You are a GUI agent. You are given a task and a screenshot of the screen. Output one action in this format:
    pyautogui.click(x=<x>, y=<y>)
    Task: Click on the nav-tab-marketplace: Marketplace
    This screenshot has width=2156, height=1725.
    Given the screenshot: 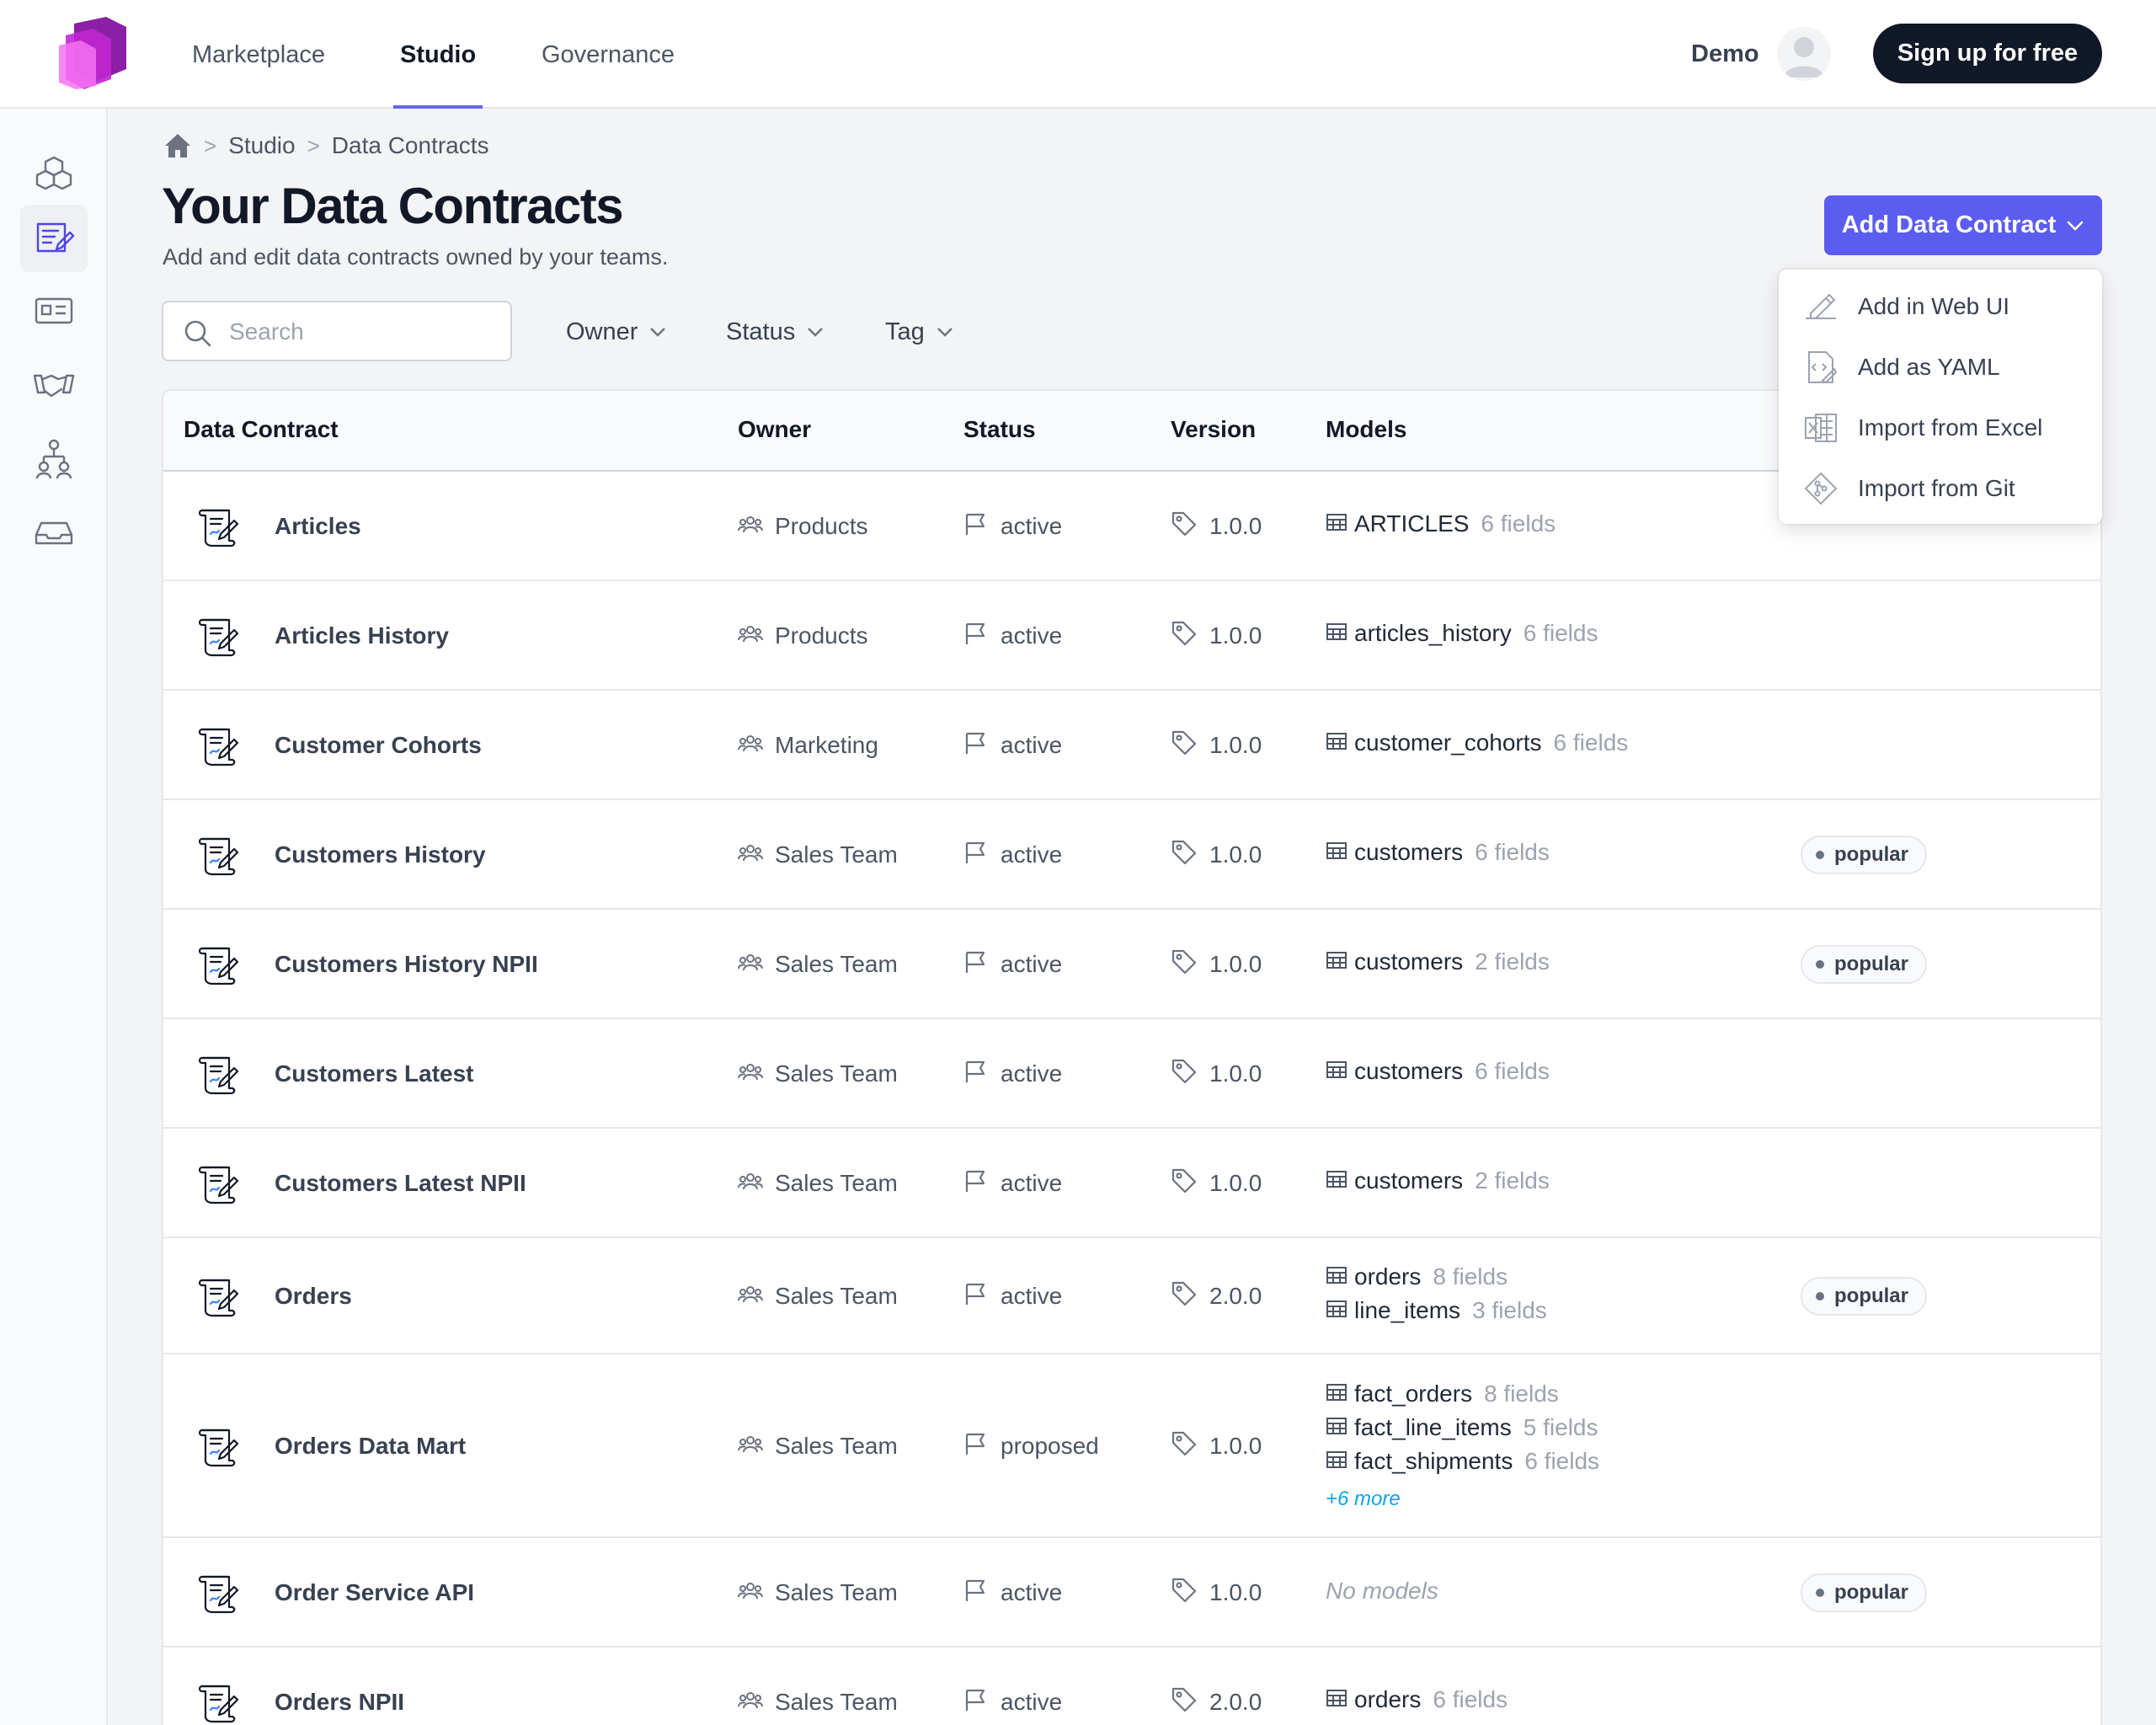 What is the action you would take?
    pyautogui.click(x=258, y=54)
    